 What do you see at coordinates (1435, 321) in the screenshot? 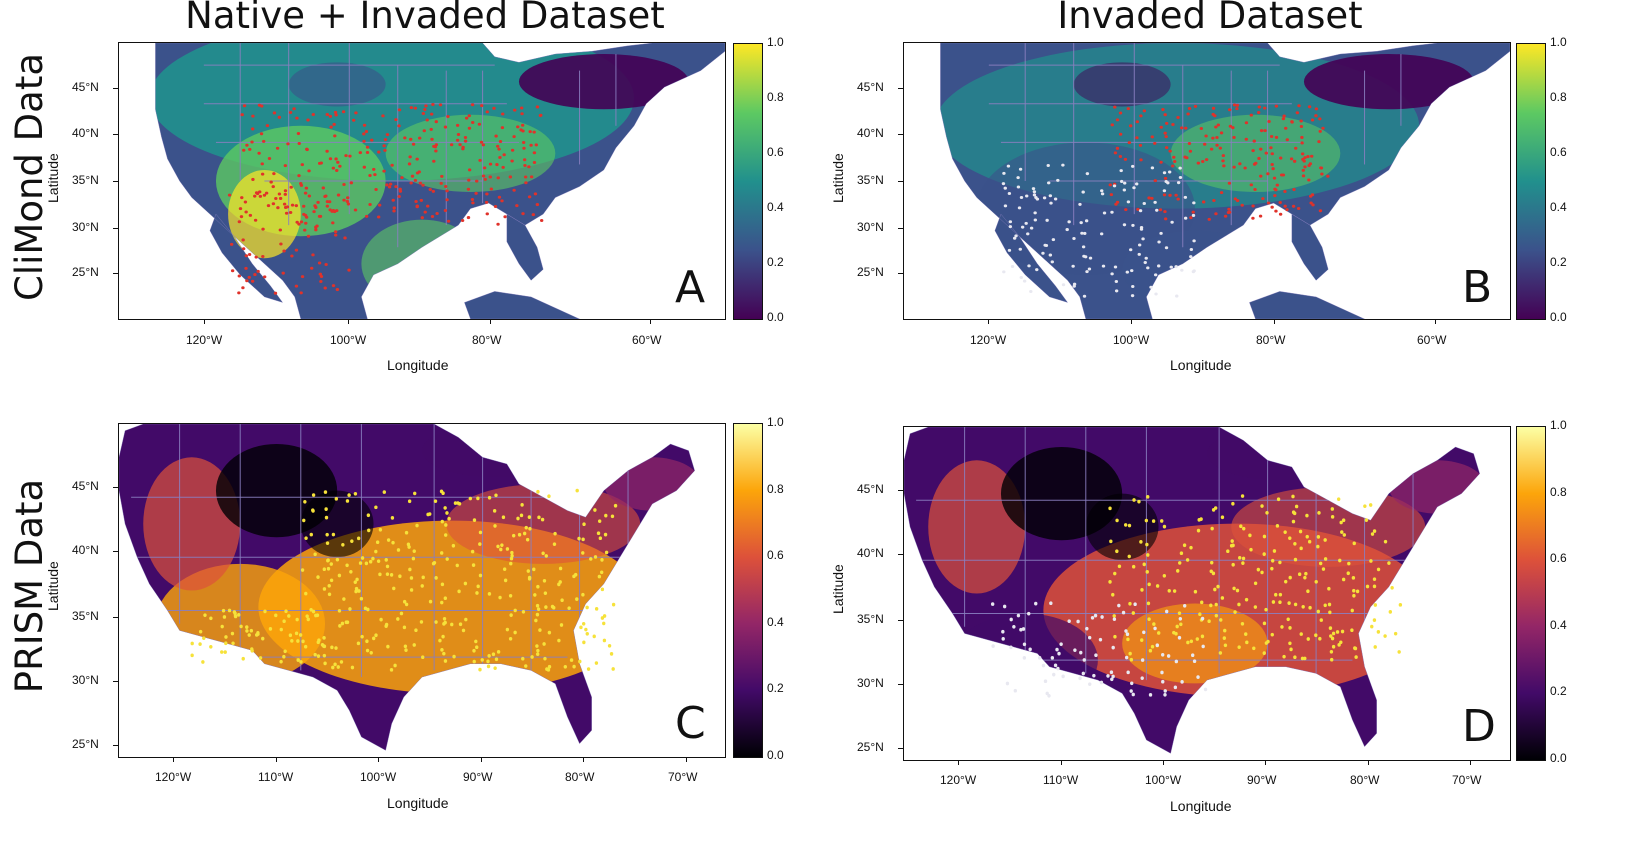
I see `x-tick-mark` at bounding box center [1435, 321].